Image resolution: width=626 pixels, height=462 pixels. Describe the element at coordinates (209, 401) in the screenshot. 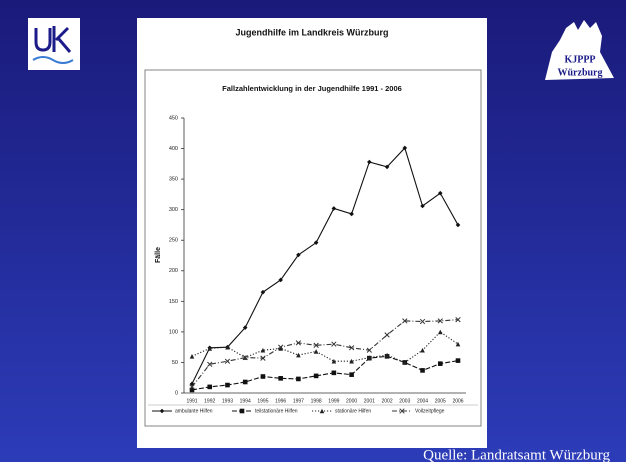

I see `x-tick-label: 1992` at that location.